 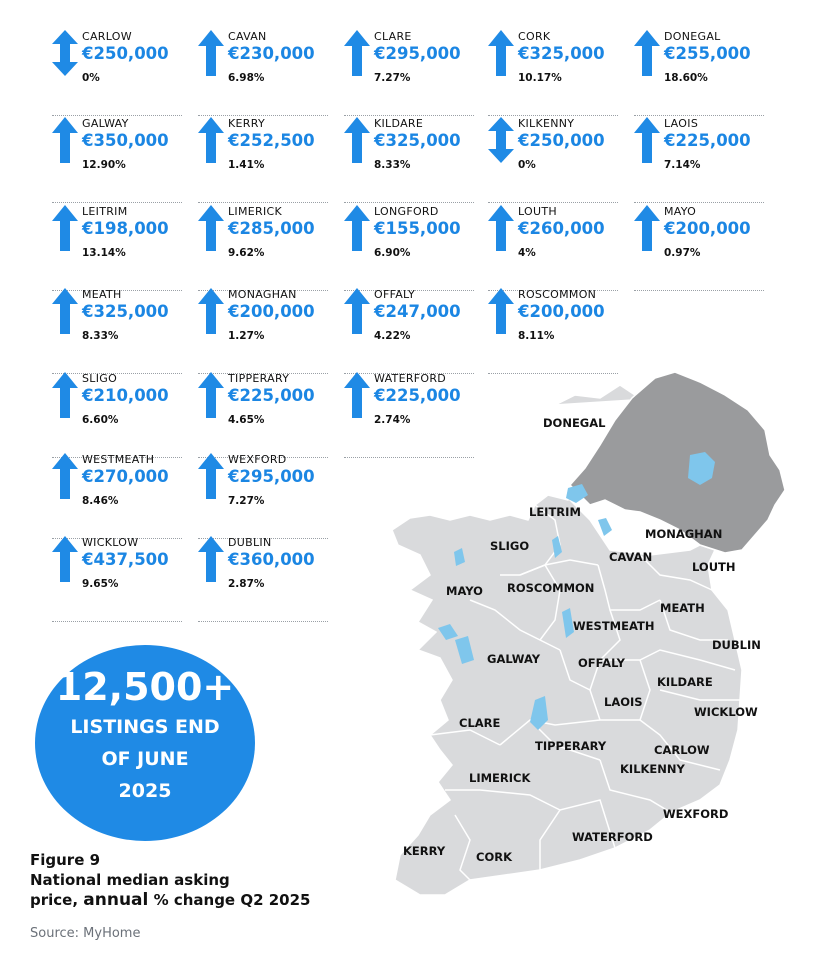 What do you see at coordinates (685, 682) in the screenshot?
I see `map-label-kildare: KILDARE` at bounding box center [685, 682].